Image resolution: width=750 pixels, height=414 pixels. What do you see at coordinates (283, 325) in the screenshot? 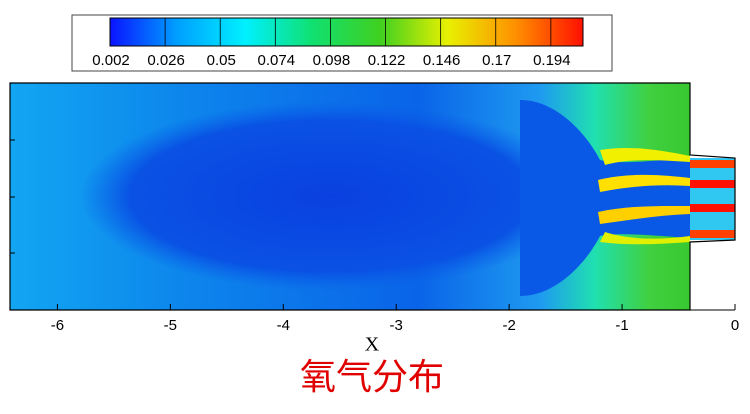
I see `x-tick-label: -4` at bounding box center [283, 325].